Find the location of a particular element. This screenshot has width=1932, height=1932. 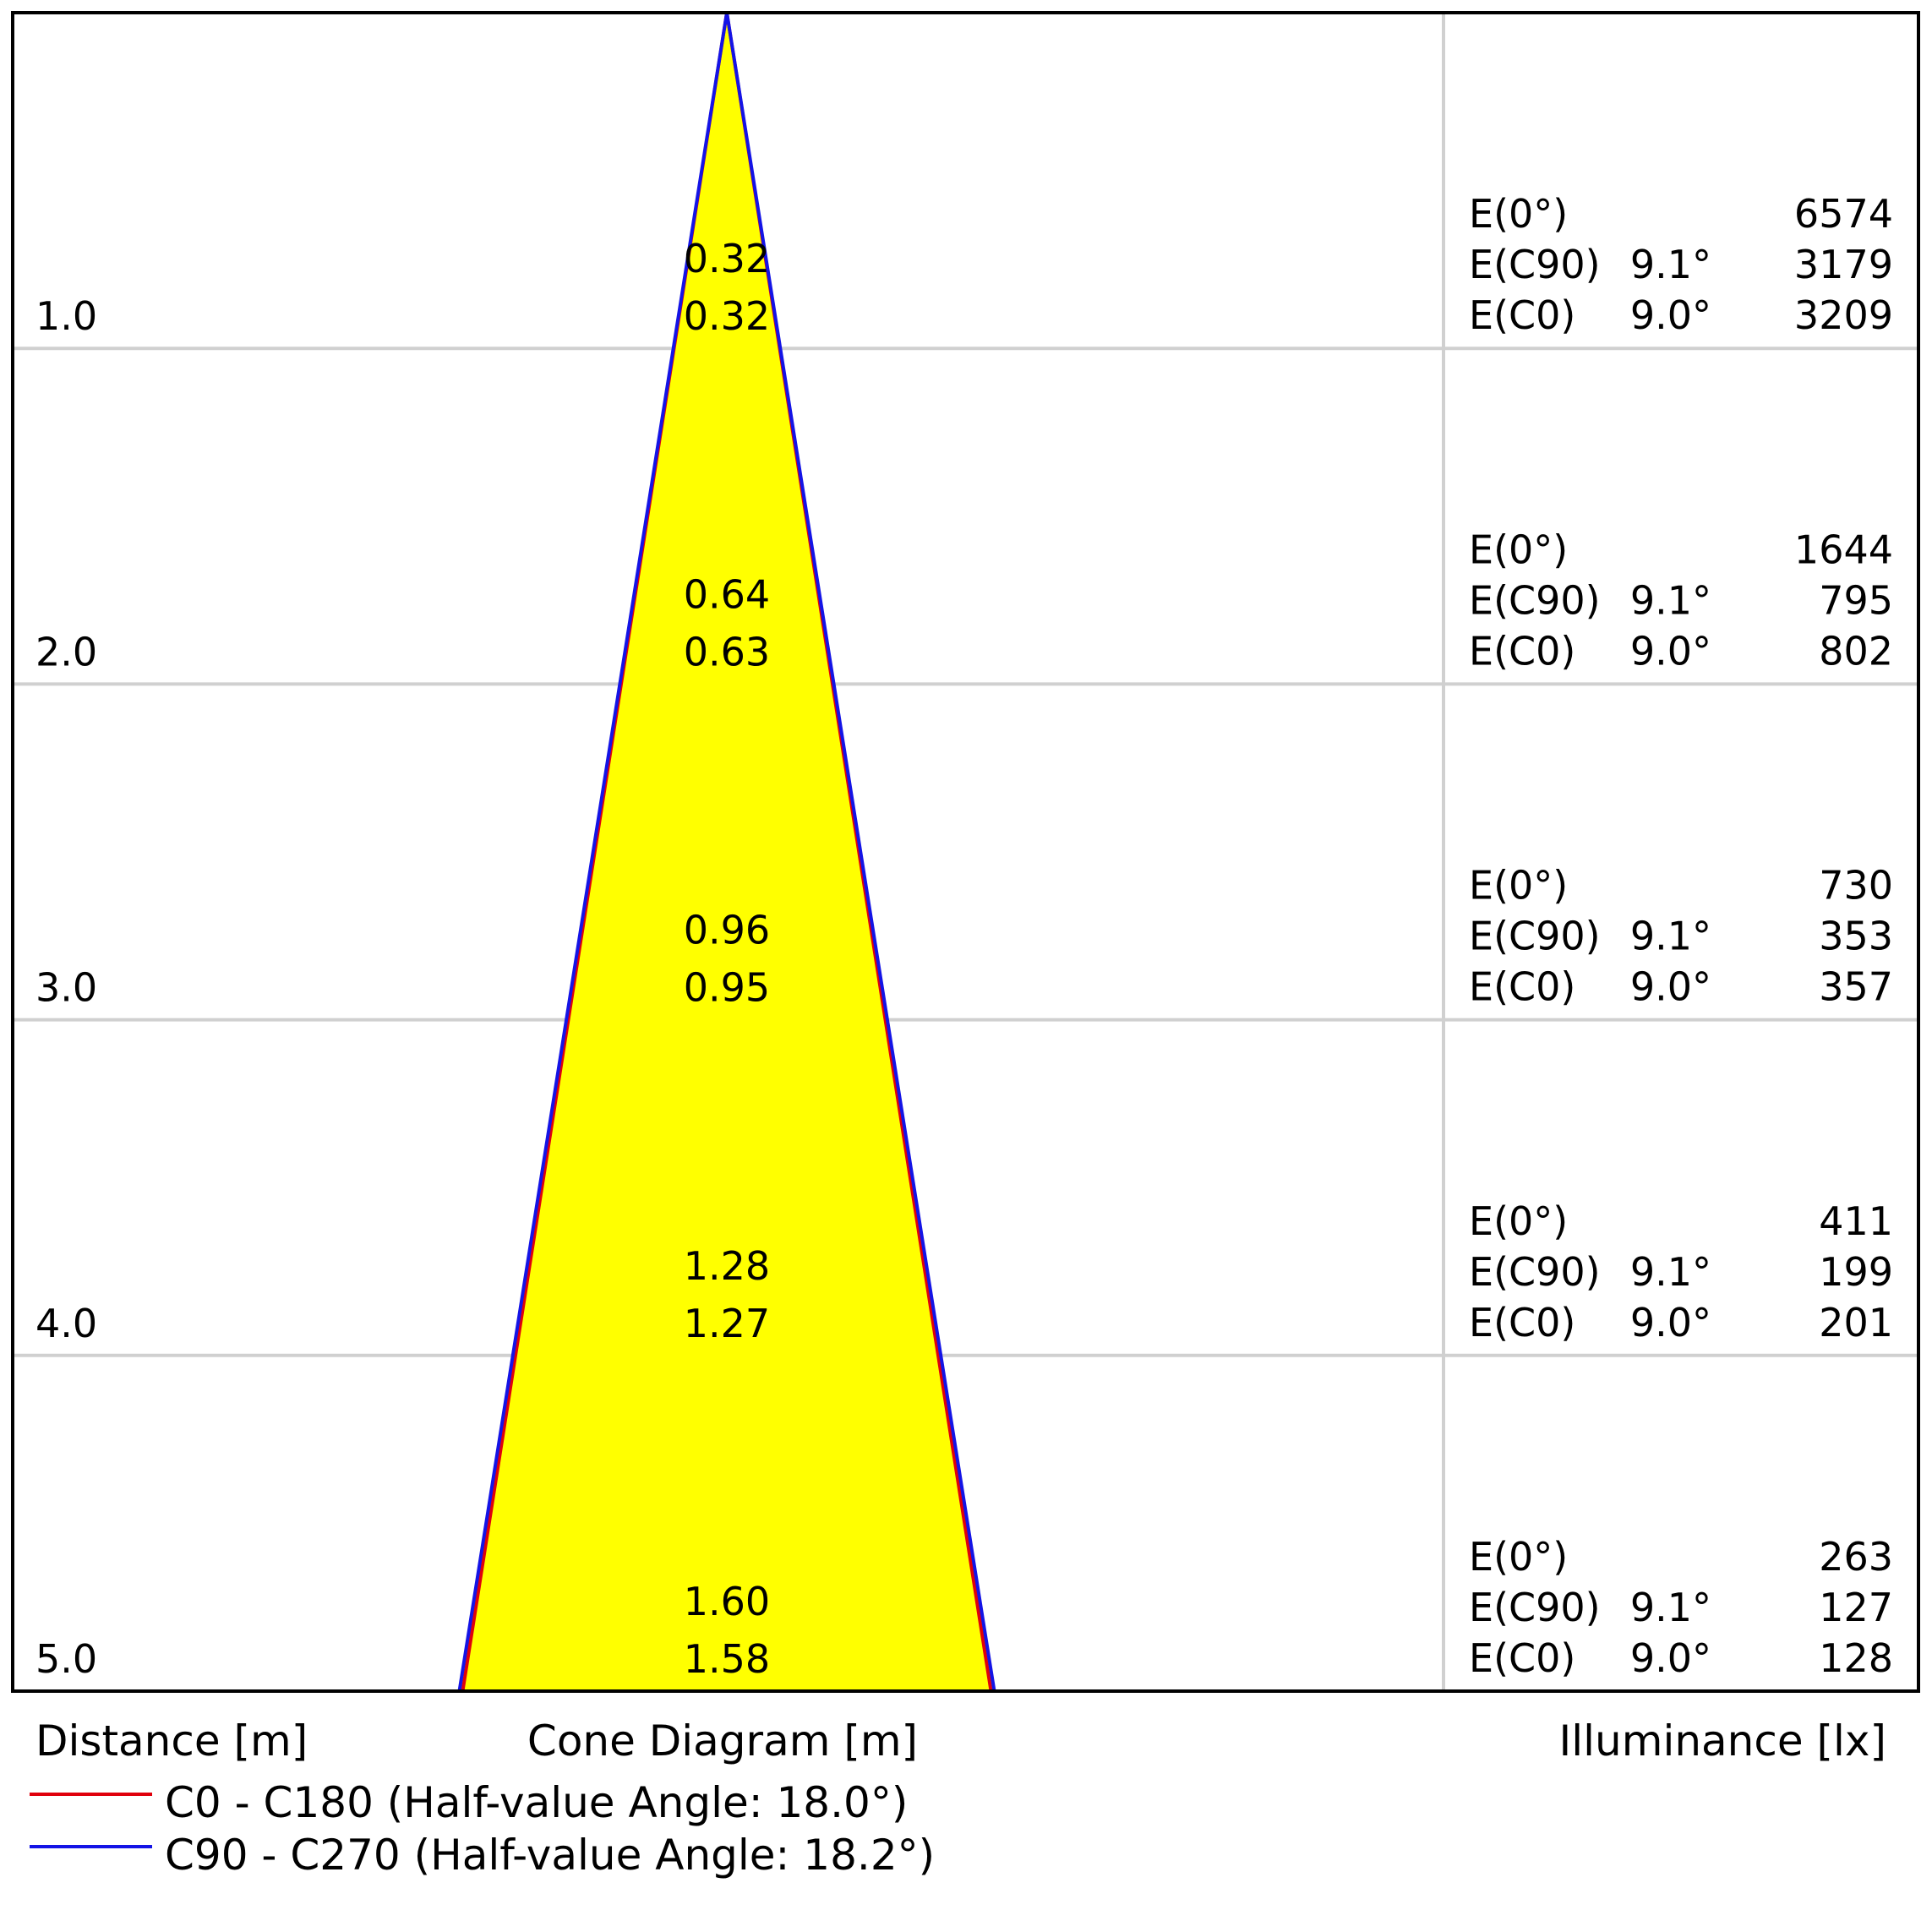

cone-diameter-c90-label: 0.96 is located at coordinates (727, 930).